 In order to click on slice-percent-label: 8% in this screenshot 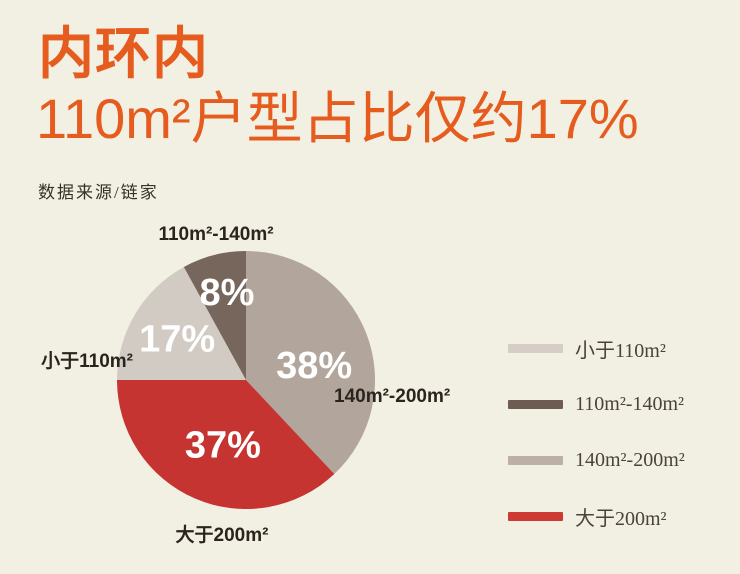, I will do `click(226, 293)`.